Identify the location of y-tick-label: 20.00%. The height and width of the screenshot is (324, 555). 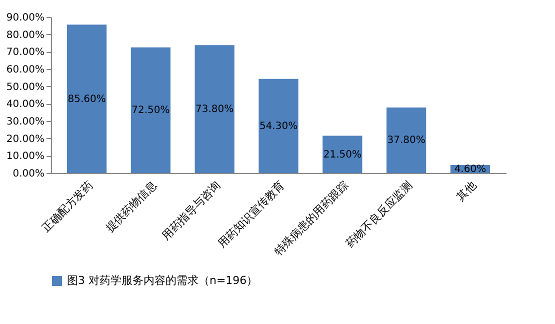
(25, 139).